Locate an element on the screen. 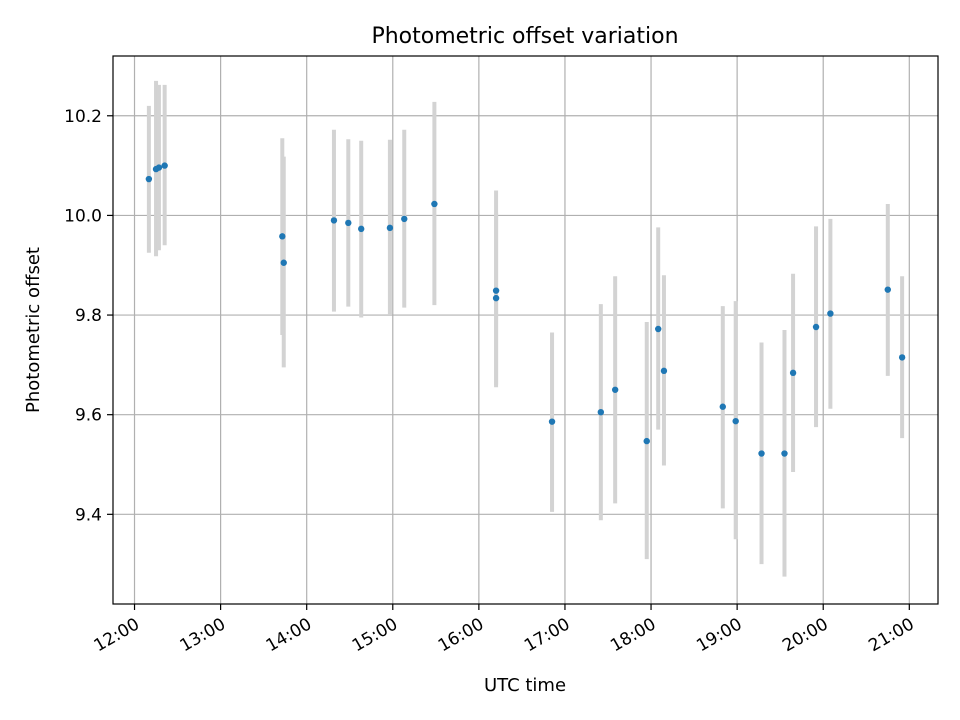  y-tick-label: 9.4 is located at coordinates (88, 515).